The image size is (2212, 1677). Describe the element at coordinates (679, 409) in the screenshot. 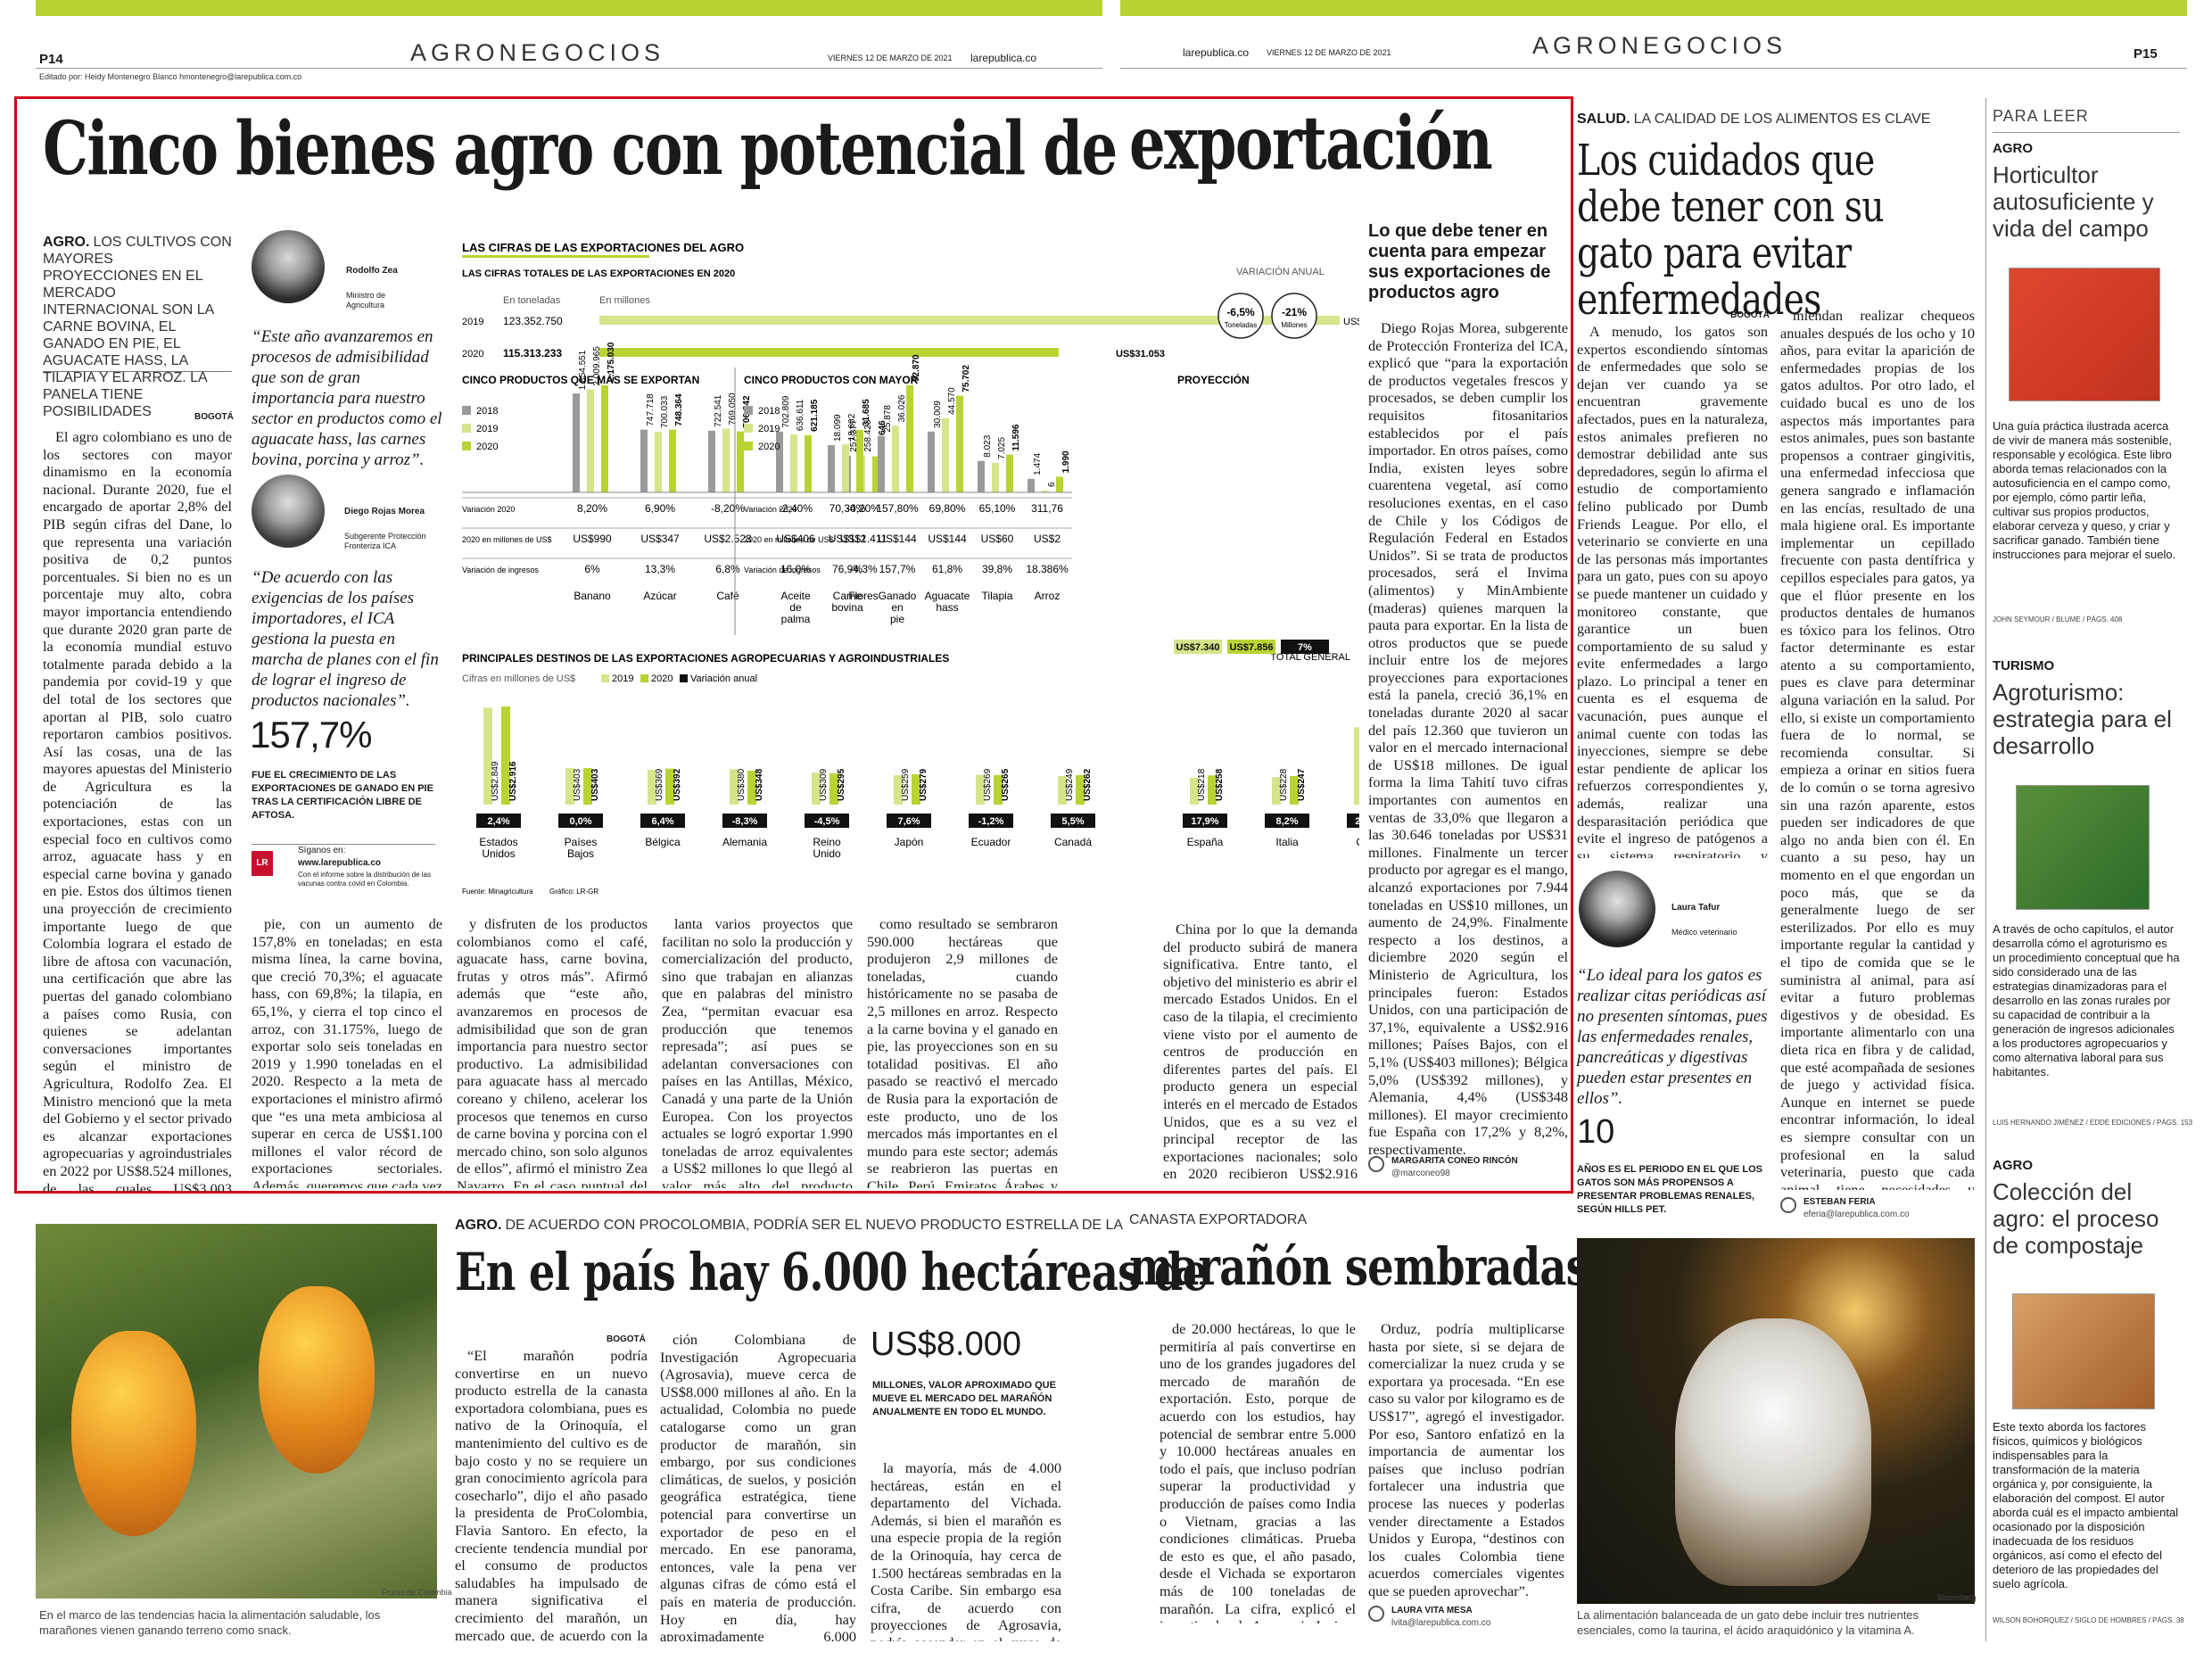

I see `top5-bar-label: 748.364` at that location.